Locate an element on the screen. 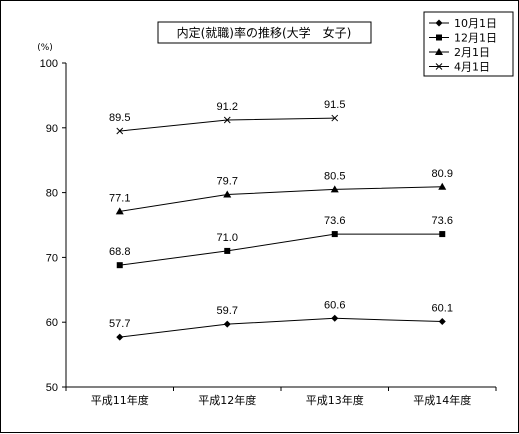 The image size is (519, 434). data-label: 79.7 is located at coordinates (227, 182).